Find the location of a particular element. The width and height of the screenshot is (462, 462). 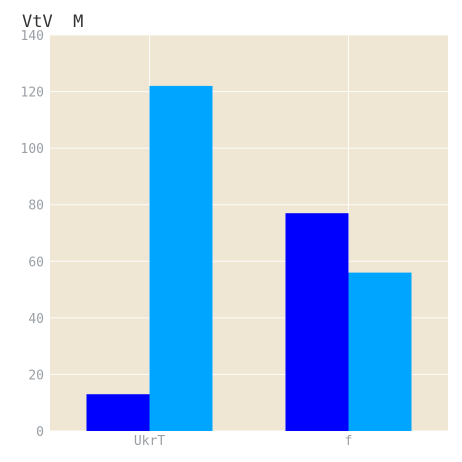

y-tick-label: 120 is located at coordinates (32, 93).